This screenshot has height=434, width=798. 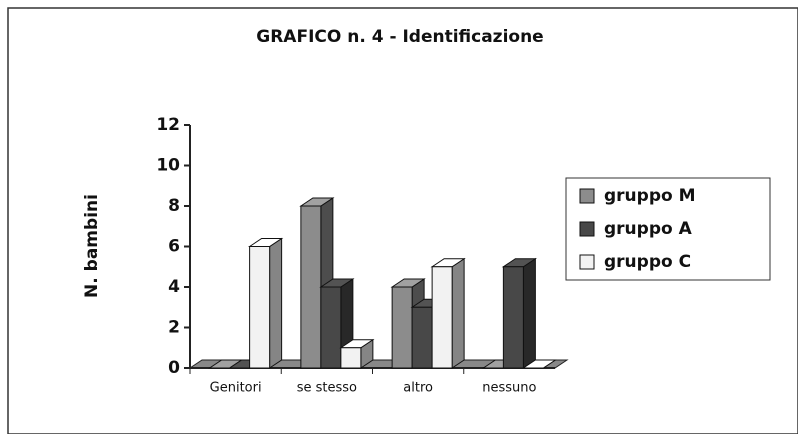 I want to click on y-tick-label: 0, so click(x=174, y=368).